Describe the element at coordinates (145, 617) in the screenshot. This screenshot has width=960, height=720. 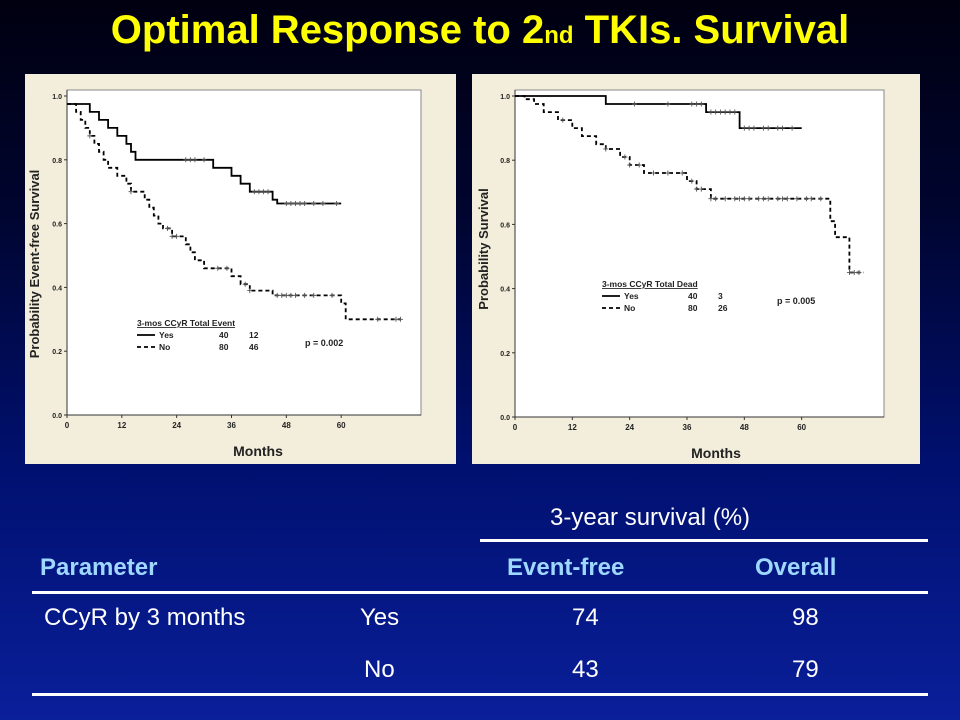
I see `row-1-parameter: CCyR by 3 months` at that location.